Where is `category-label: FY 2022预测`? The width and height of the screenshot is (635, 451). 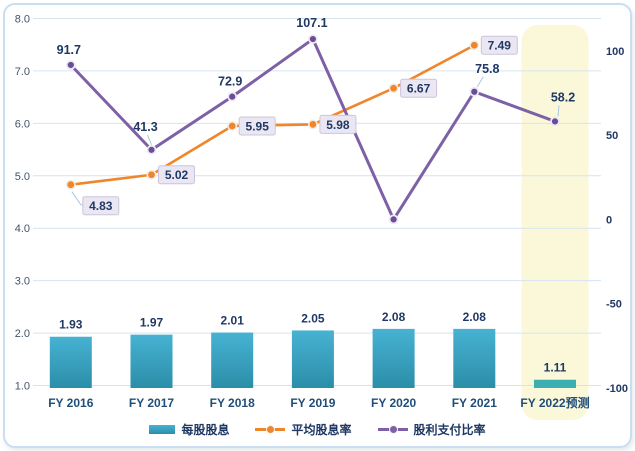 category-label: FY 2022预测 is located at coordinates (554, 402).